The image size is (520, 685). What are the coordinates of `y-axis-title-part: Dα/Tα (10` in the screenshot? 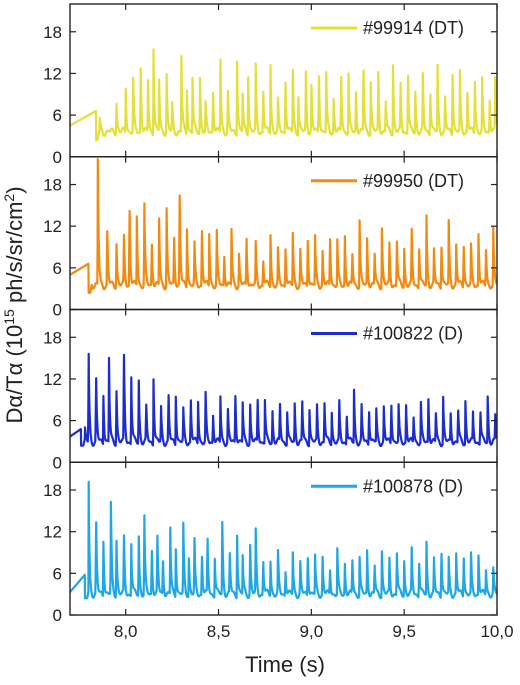 It's located at (14, 374).